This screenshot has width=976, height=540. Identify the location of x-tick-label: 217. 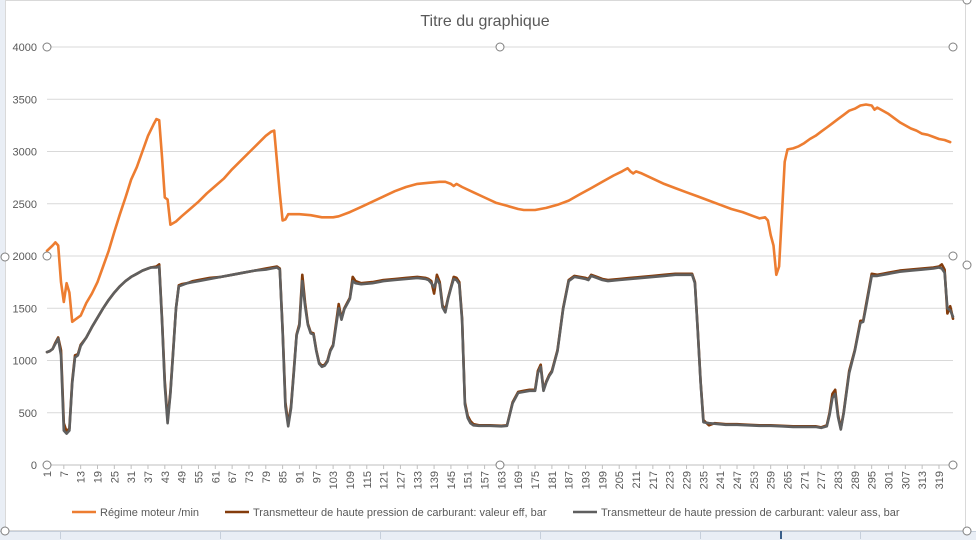
(654, 480).